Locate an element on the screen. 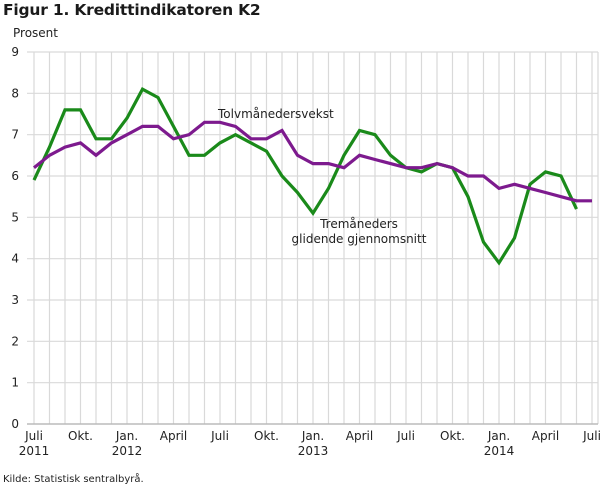  y-tick-label: 4 is located at coordinates (15, 259).